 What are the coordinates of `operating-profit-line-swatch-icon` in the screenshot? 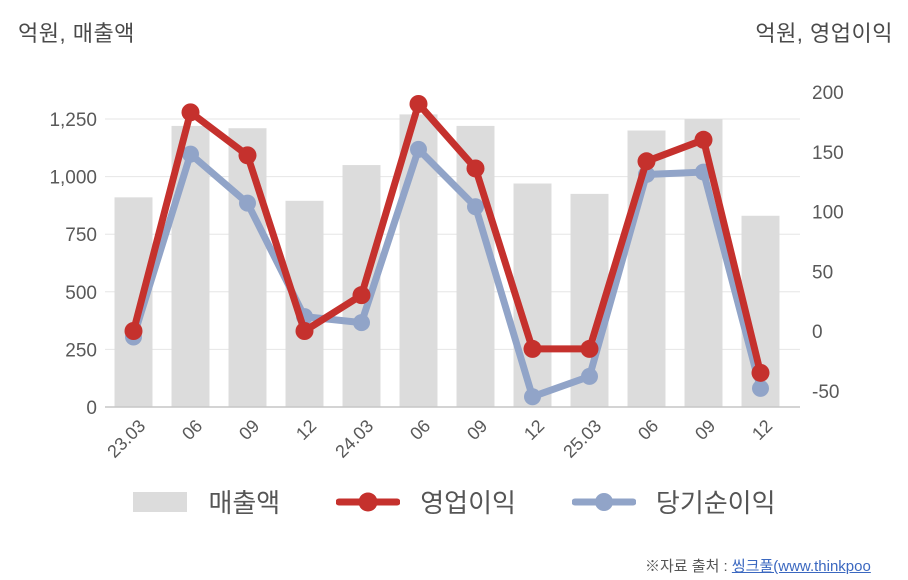 It's located at (368, 501).